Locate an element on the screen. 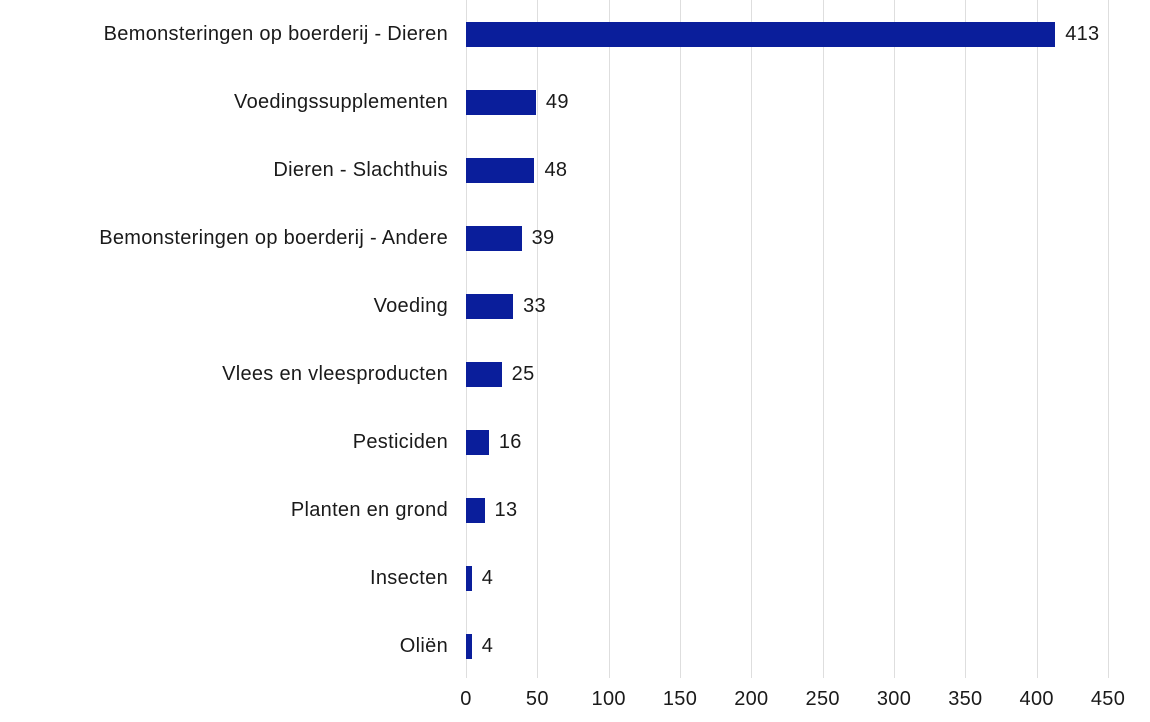 The height and width of the screenshot is (722, 1150). category-label: Planten en grond is located at coordinates (369, 509).